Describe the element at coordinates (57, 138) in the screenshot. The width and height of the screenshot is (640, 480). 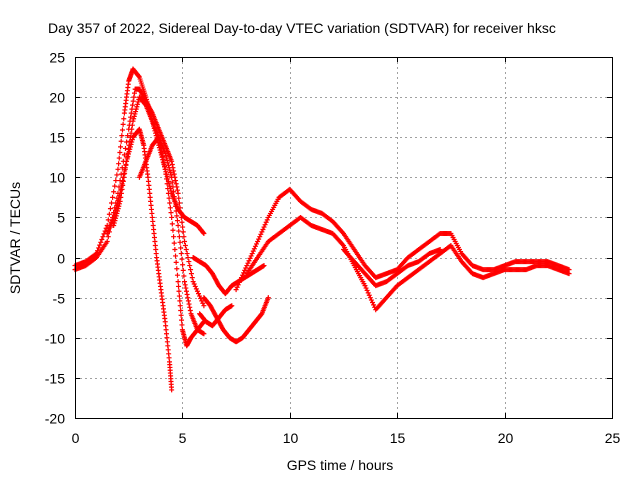
I see `y-tick-label: 15` at that location.